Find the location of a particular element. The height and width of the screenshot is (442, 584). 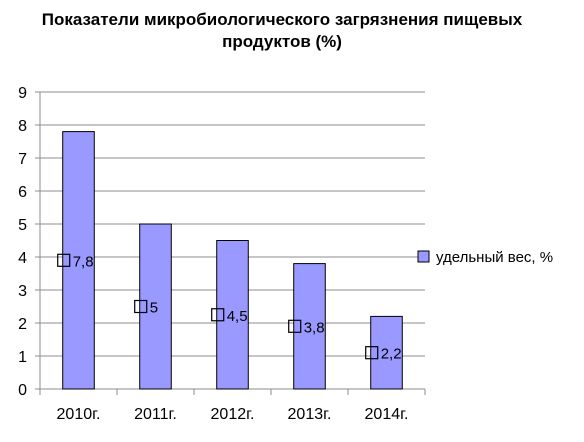

data-label: 3,8 is located at coordinates (314, 327).